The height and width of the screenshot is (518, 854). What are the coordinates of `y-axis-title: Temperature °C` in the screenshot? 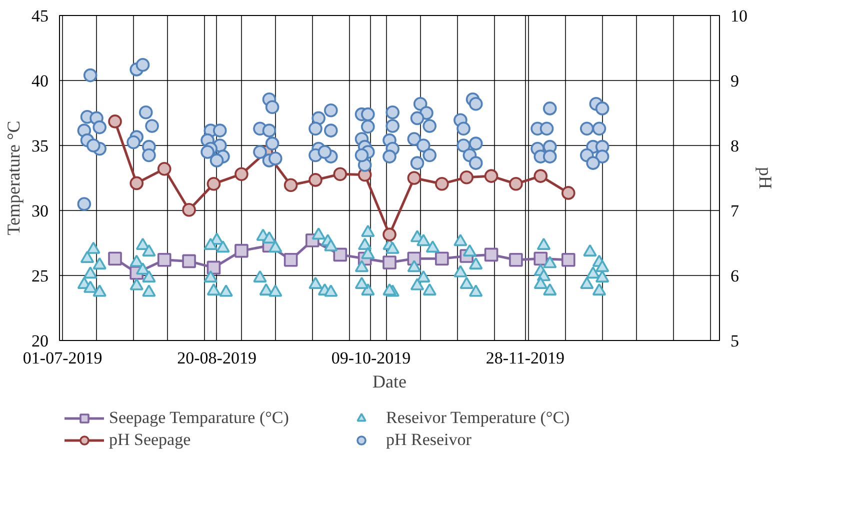 It's located at (14, 178).